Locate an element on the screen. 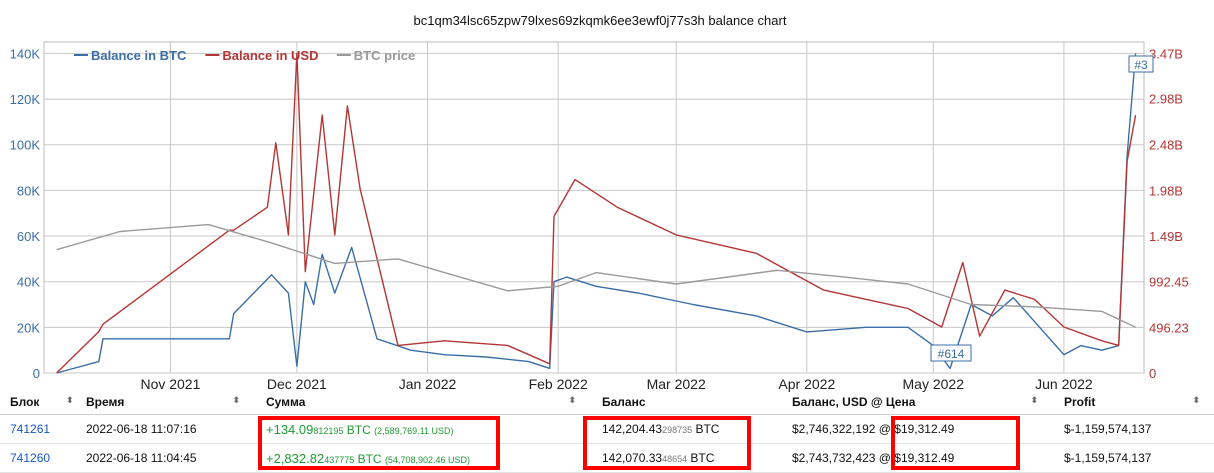 Image resolution: width=1214 pixels, height=473 pixels. x-tick-label: Jun 2022 is located at coordinates (1064, 384).